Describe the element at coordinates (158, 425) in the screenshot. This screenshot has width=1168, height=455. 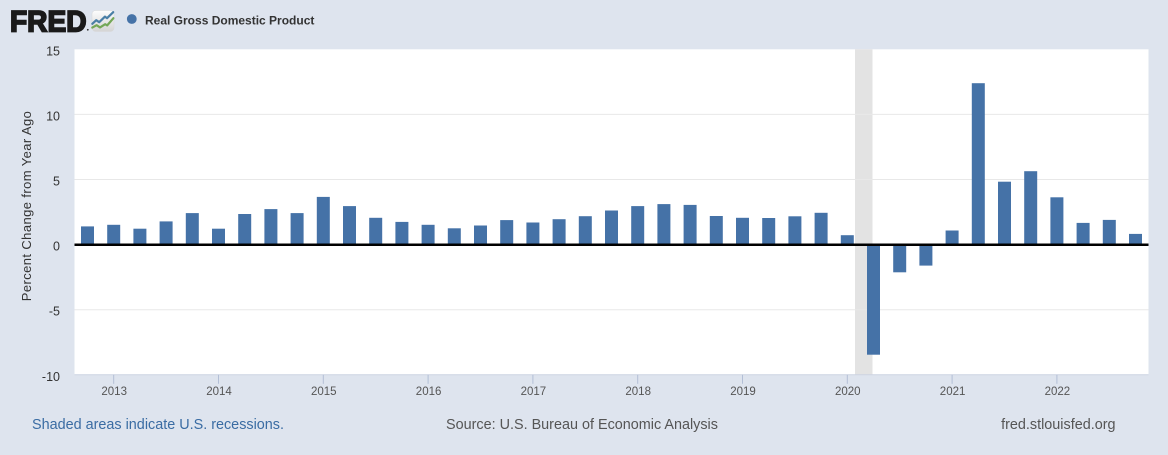
I see `svg-text:Shaded areas indicate U.S. rec: Shaded areas indicate U.S. recessions.` at that location.